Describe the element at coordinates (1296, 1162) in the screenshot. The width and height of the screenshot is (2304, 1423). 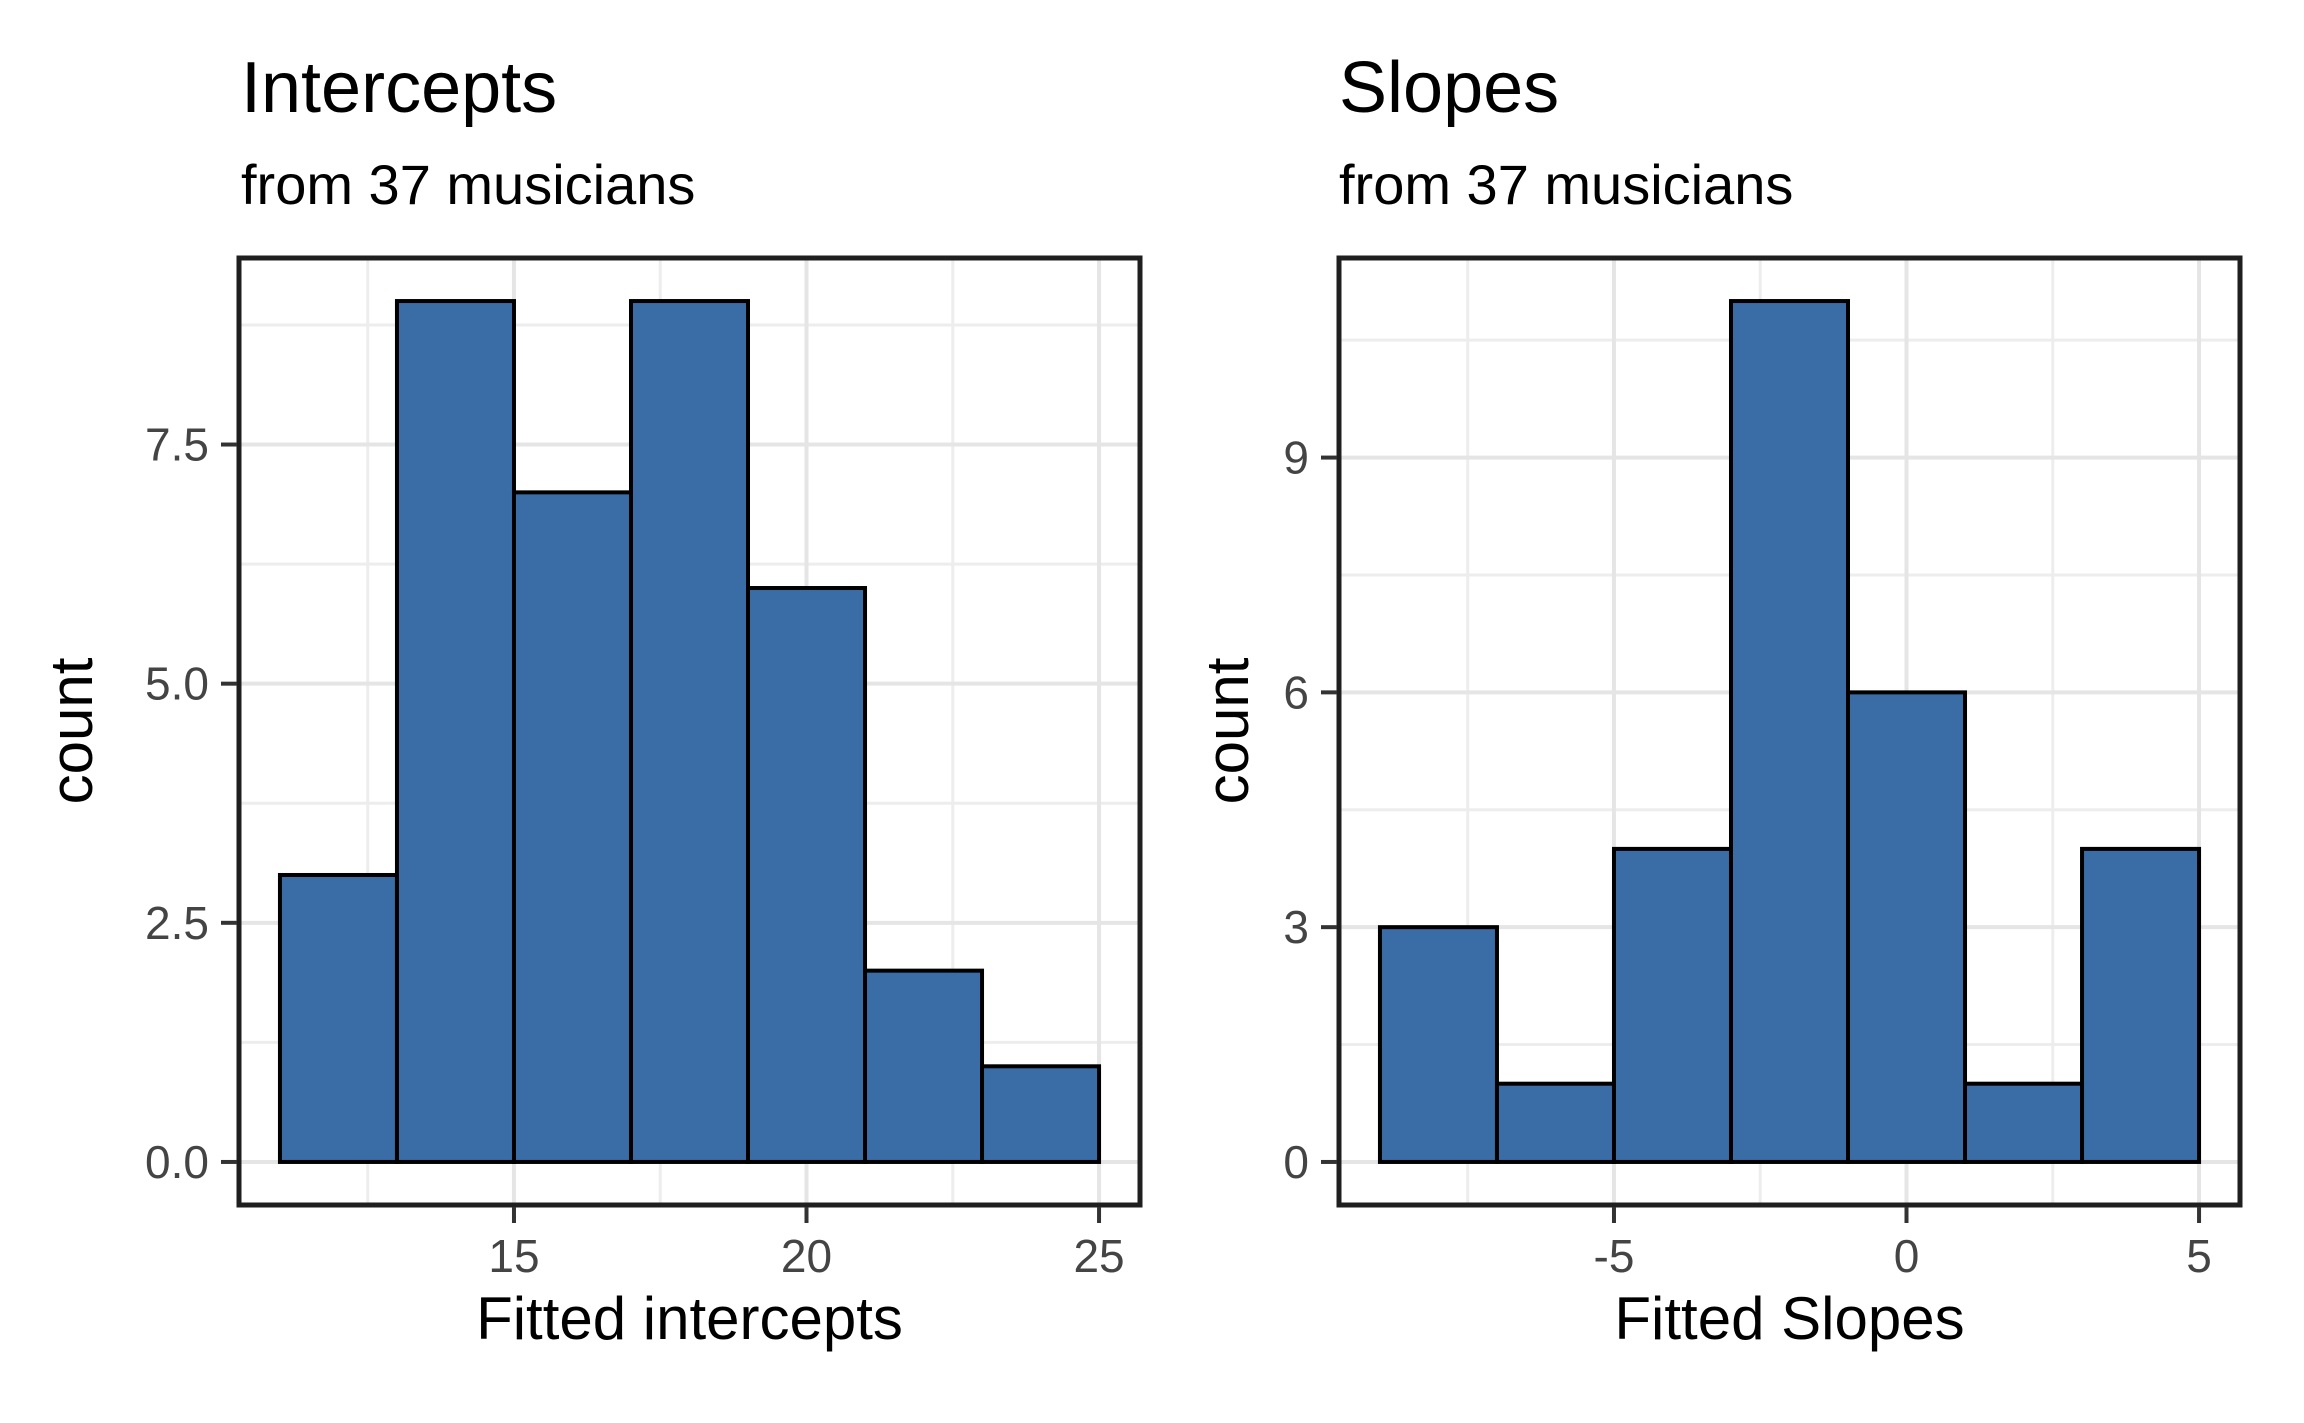
I see `y-tick-label: 0` at that location.